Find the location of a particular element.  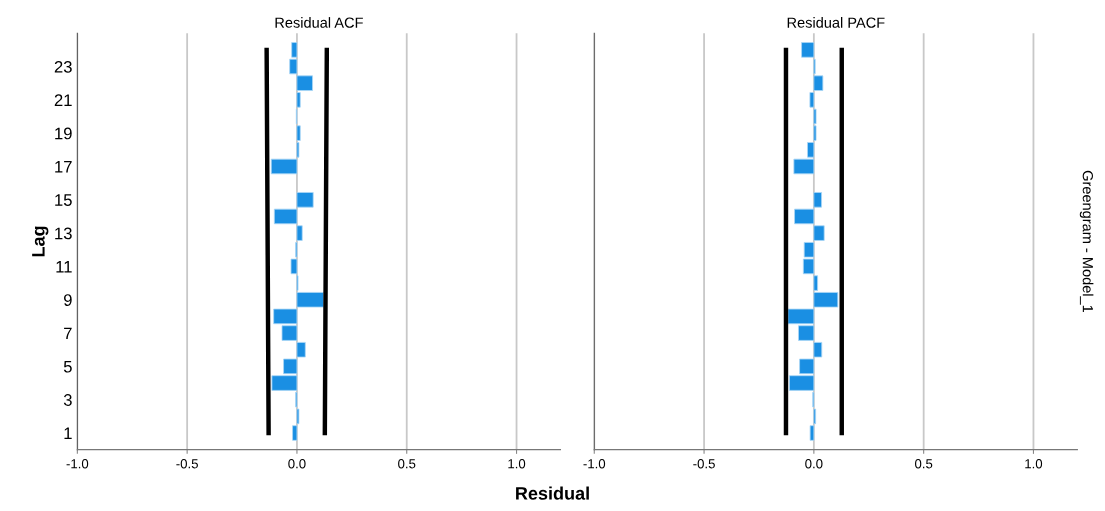

y-axis-title: Lag is located at coordinates (40, 241).